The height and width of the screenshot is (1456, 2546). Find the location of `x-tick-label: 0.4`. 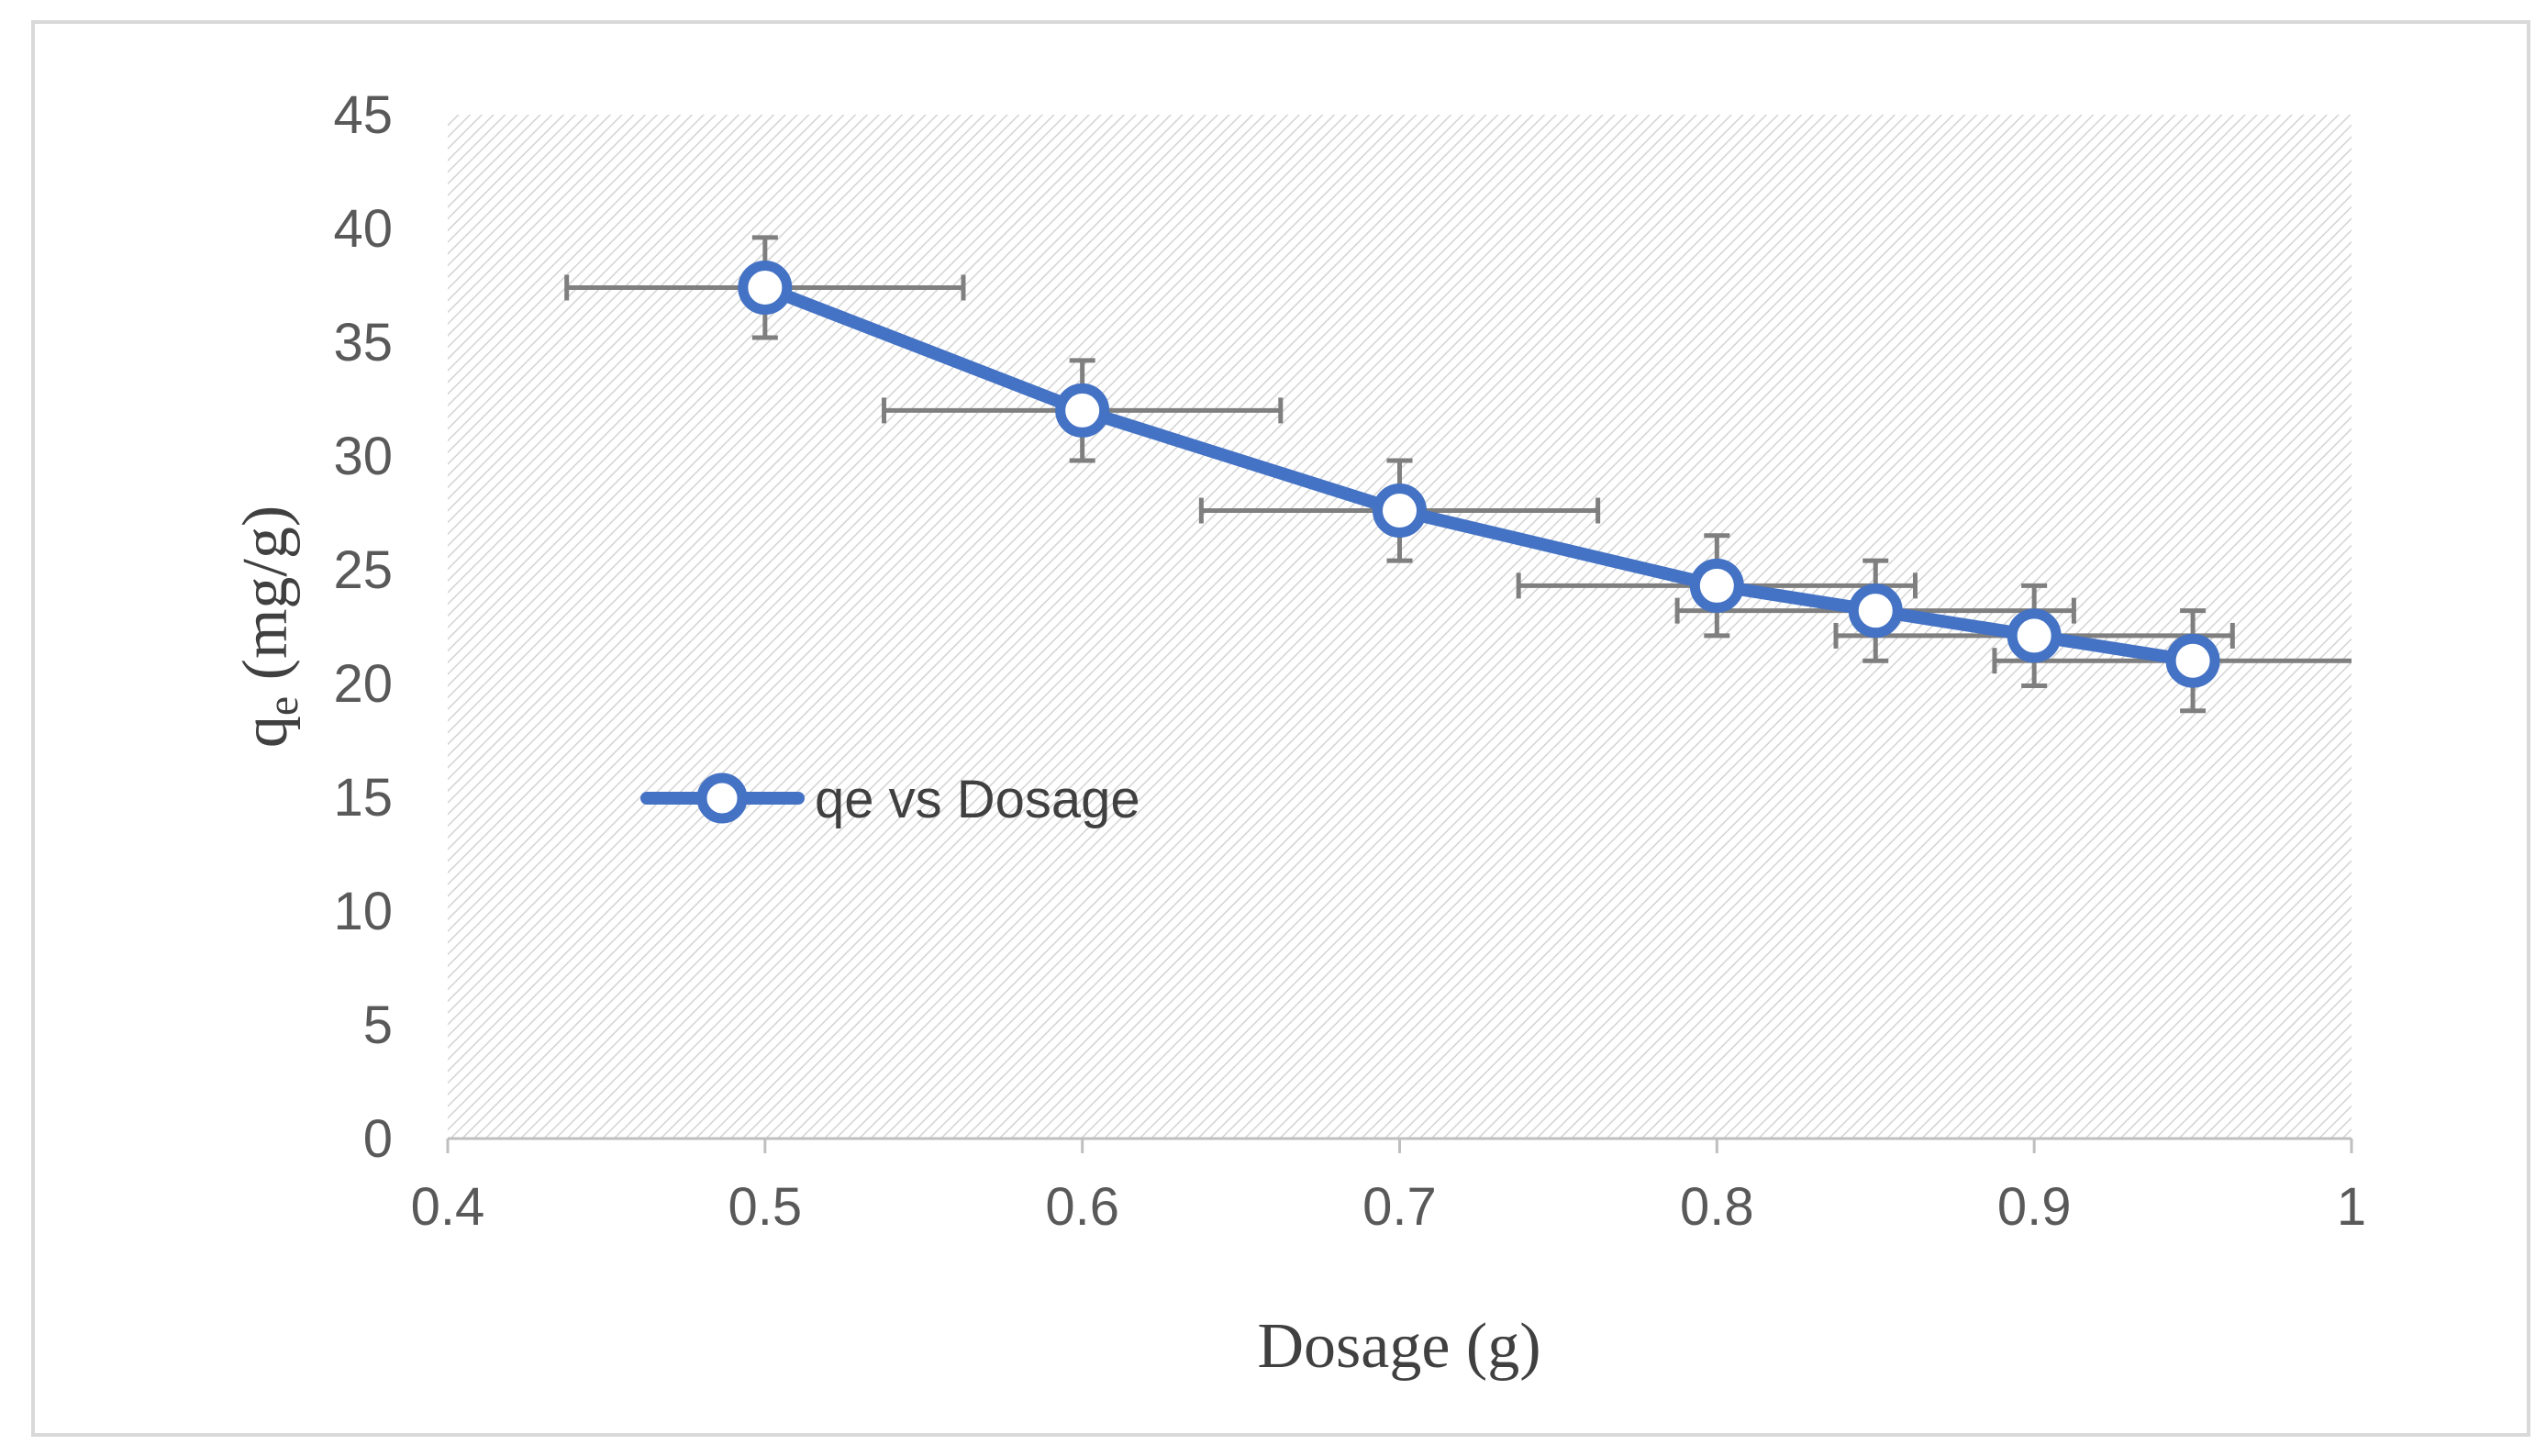

x-tick-label: 0.4 is located at coordinates (448, 1207).